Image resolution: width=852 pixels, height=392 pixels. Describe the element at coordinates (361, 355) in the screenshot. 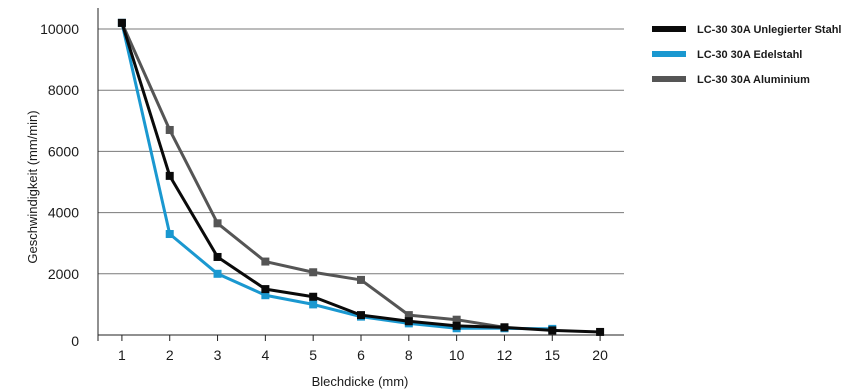

I see `x-tick-label: 6` at that location.